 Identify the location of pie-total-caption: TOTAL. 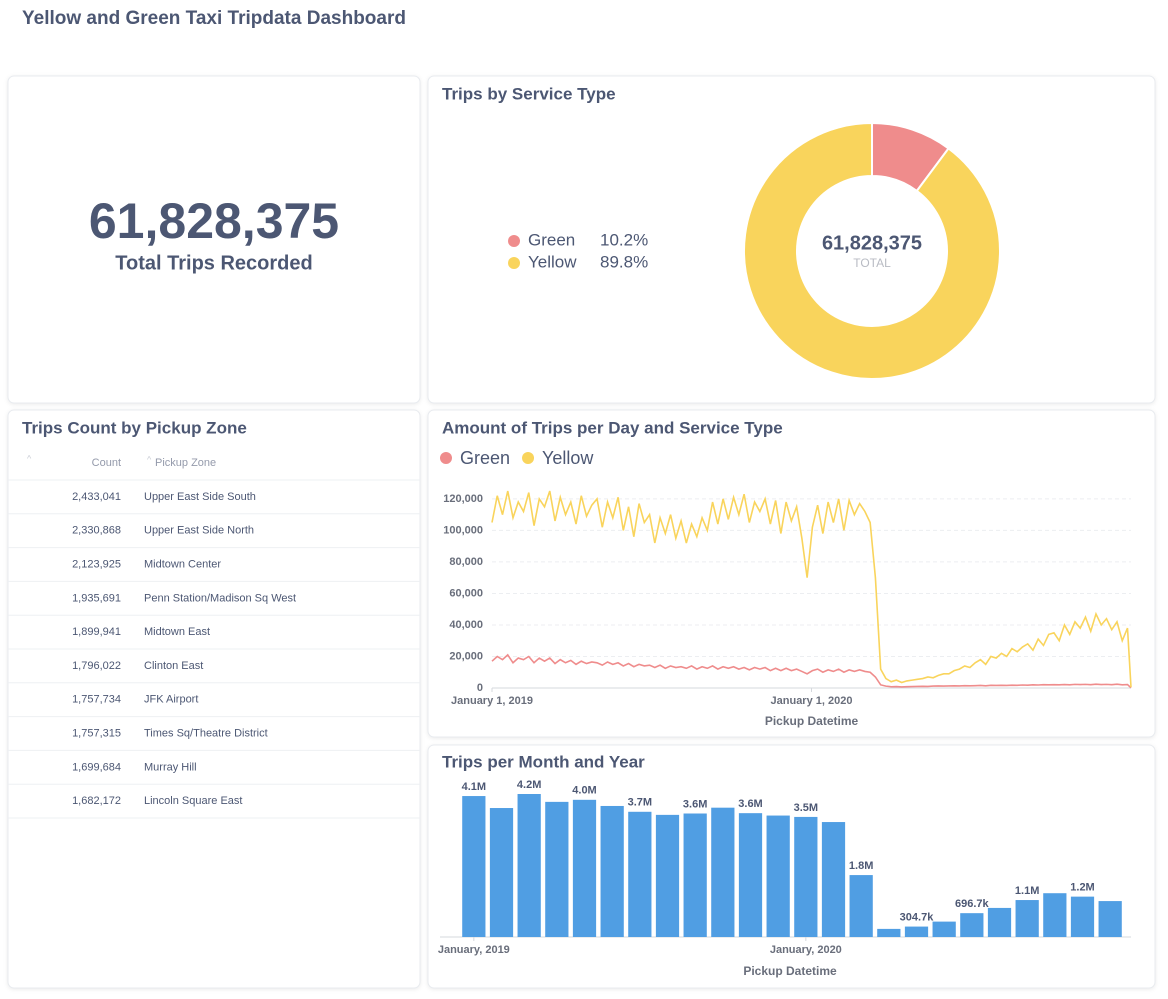
(872, 263).